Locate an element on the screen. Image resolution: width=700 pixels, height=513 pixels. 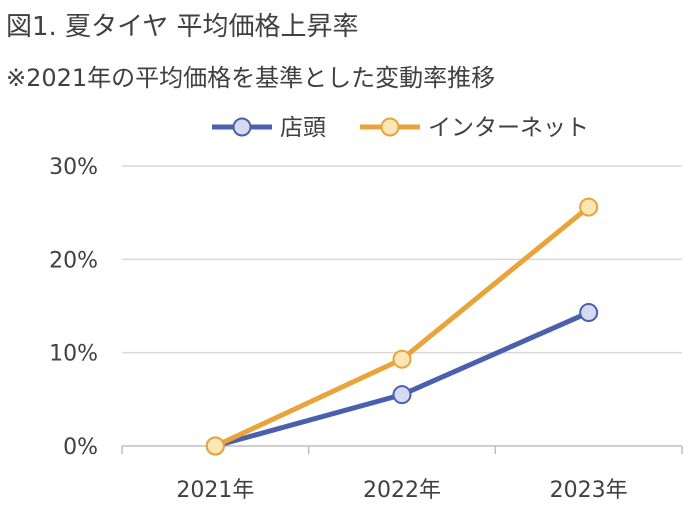
series-line is located at coordinates (402, 379).